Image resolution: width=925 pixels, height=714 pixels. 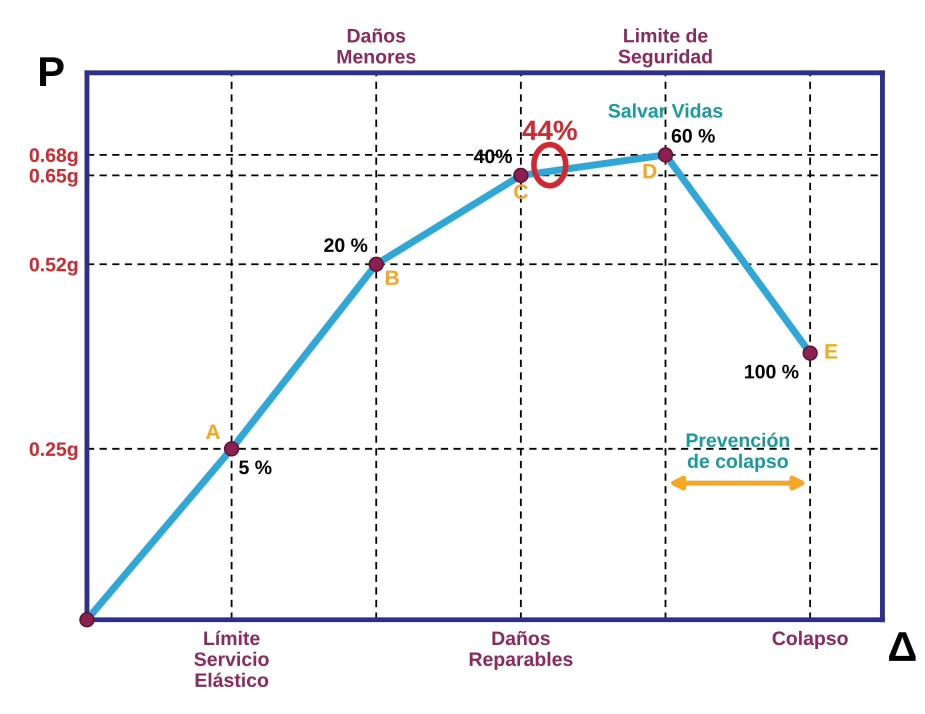 What do you see at coordinates (772, 371) in the screenshot?
I see `annotation: 100 %` at bounding box center [772, 371].